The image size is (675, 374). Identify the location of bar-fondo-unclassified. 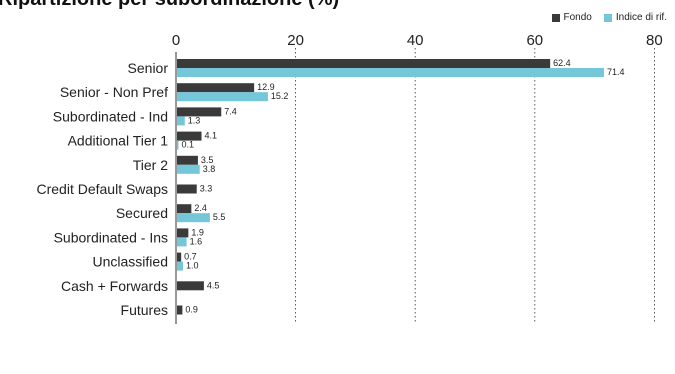
(179, 257).